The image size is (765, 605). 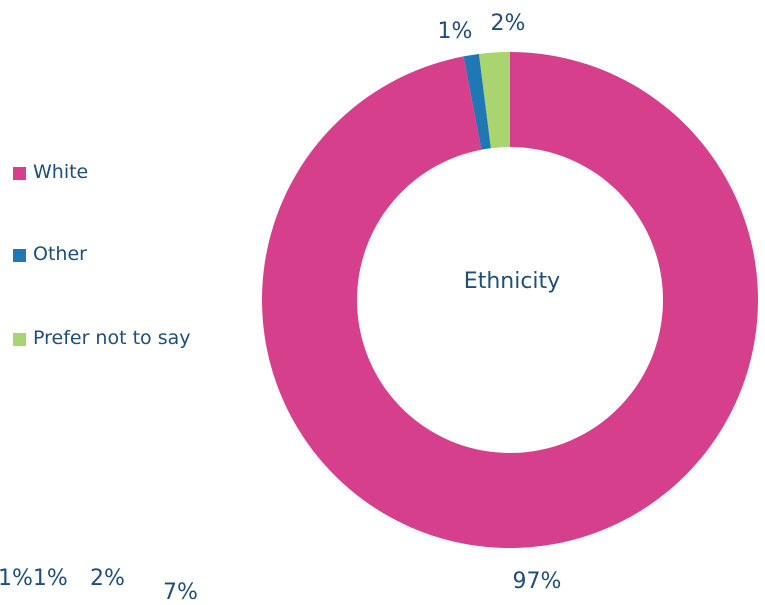 What do you see at coordinates (19, 173) in the screenshot?
I see `legend-swatch-white` at bounding box center [19, 173].